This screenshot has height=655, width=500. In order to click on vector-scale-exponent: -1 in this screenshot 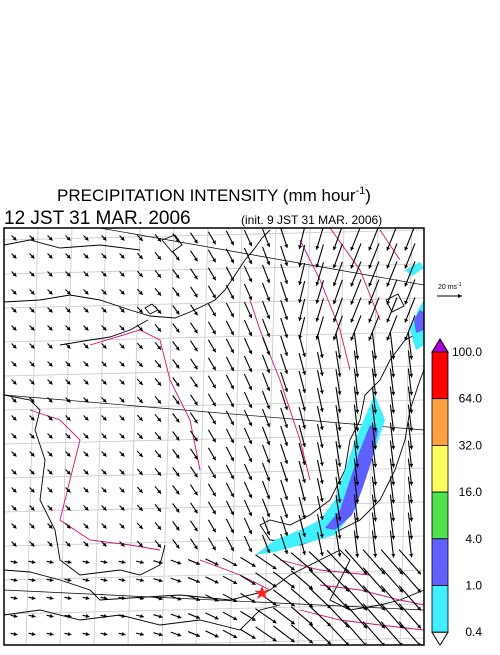, I will do `click(459, 285)`.